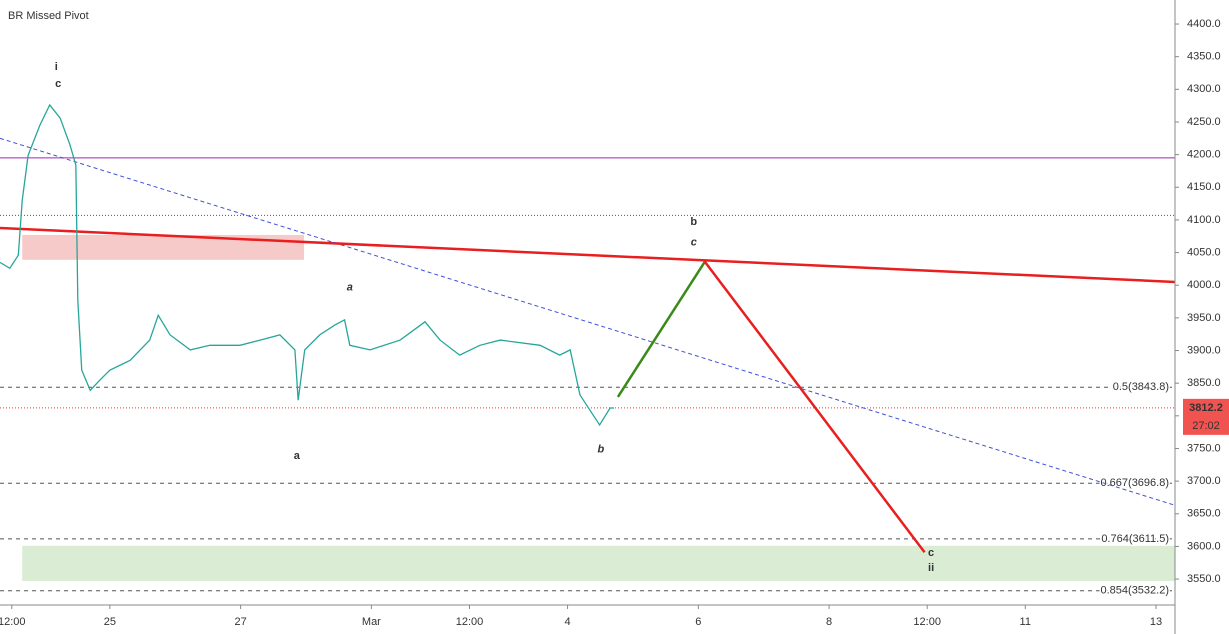 The image size is (1229, 634). I want to click on y-tick-label: 4000.0, so click(1204, 285).